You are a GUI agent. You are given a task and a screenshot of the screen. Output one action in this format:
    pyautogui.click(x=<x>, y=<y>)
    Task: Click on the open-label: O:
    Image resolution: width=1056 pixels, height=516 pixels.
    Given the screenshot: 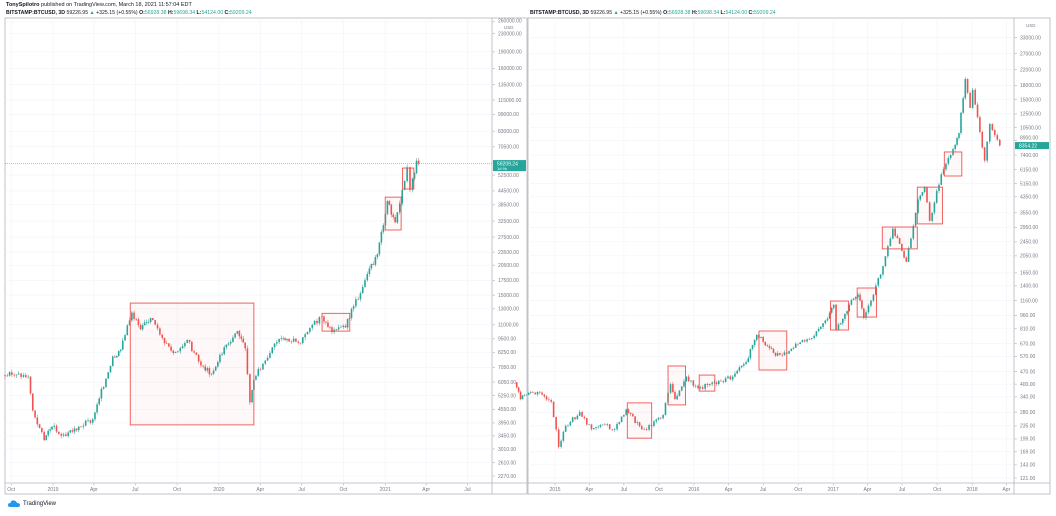 What is the action you would take?
    pyautogui.click(x=142, y=13)
    